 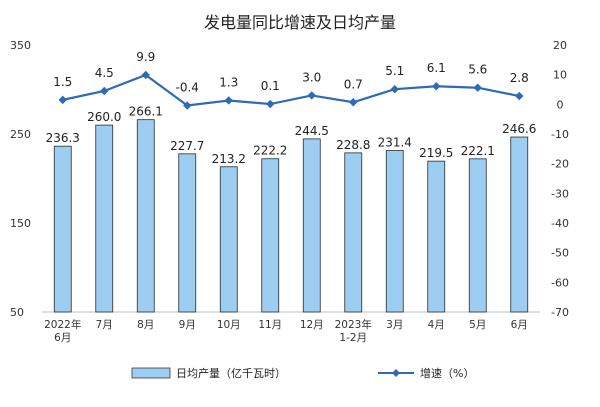 What do you see at coordinates (353, 84) in the screenshot?
I see `line-value-label: 0.7` at bounding box center [353, 84].